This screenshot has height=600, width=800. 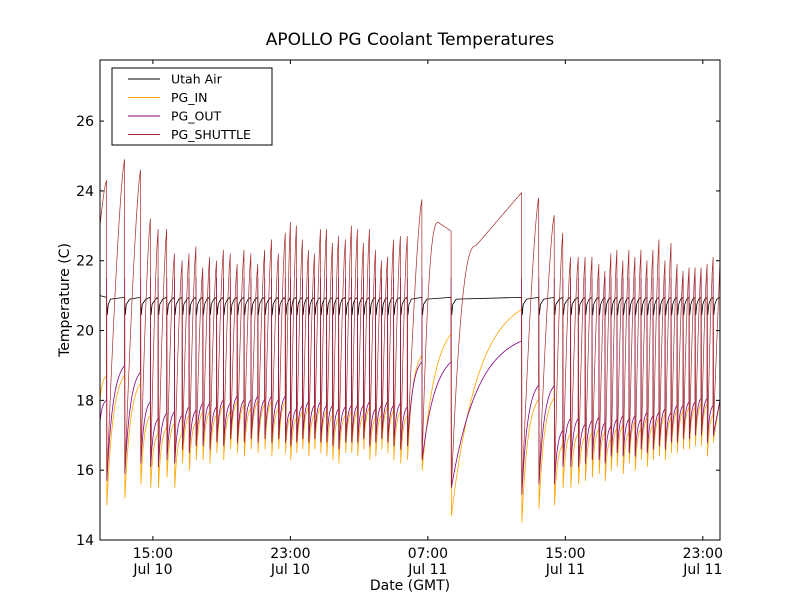 What do you see at coordinates (428, 554) in the screenshot?
I see `x-tick-label-time: 07:00` at bounding box center [428, 554].